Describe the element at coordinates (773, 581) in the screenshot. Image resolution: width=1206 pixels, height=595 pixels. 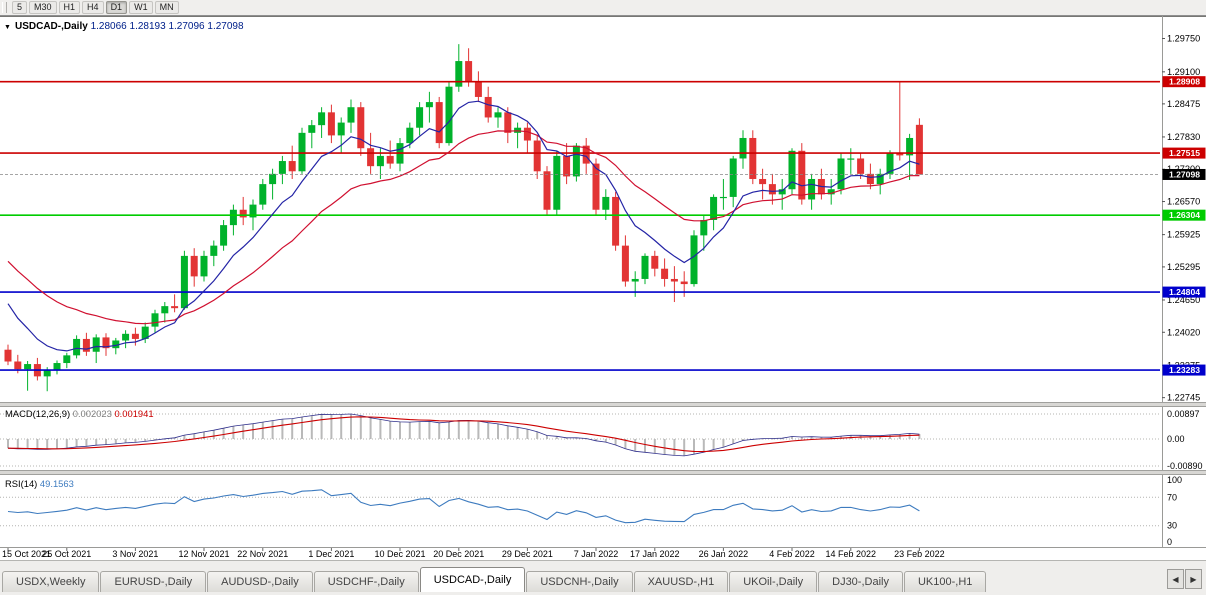
I see `chart-tab-ukoildaily: UKOil-,Daily` at that location.